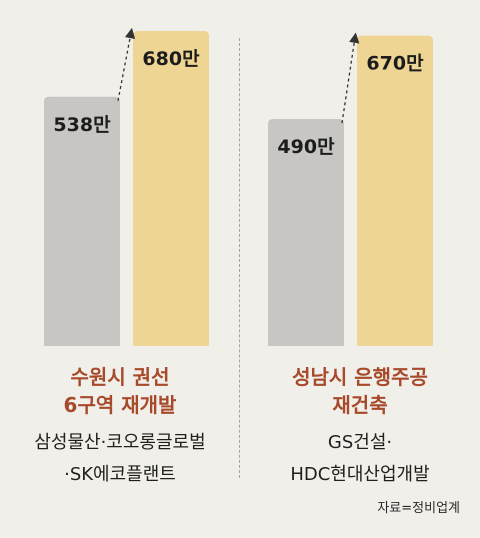  What do you see at coordinates (120, 405) in the screenshot?
I see `group-title-line: 6구역 재개발` at bounding box center [120, 405].